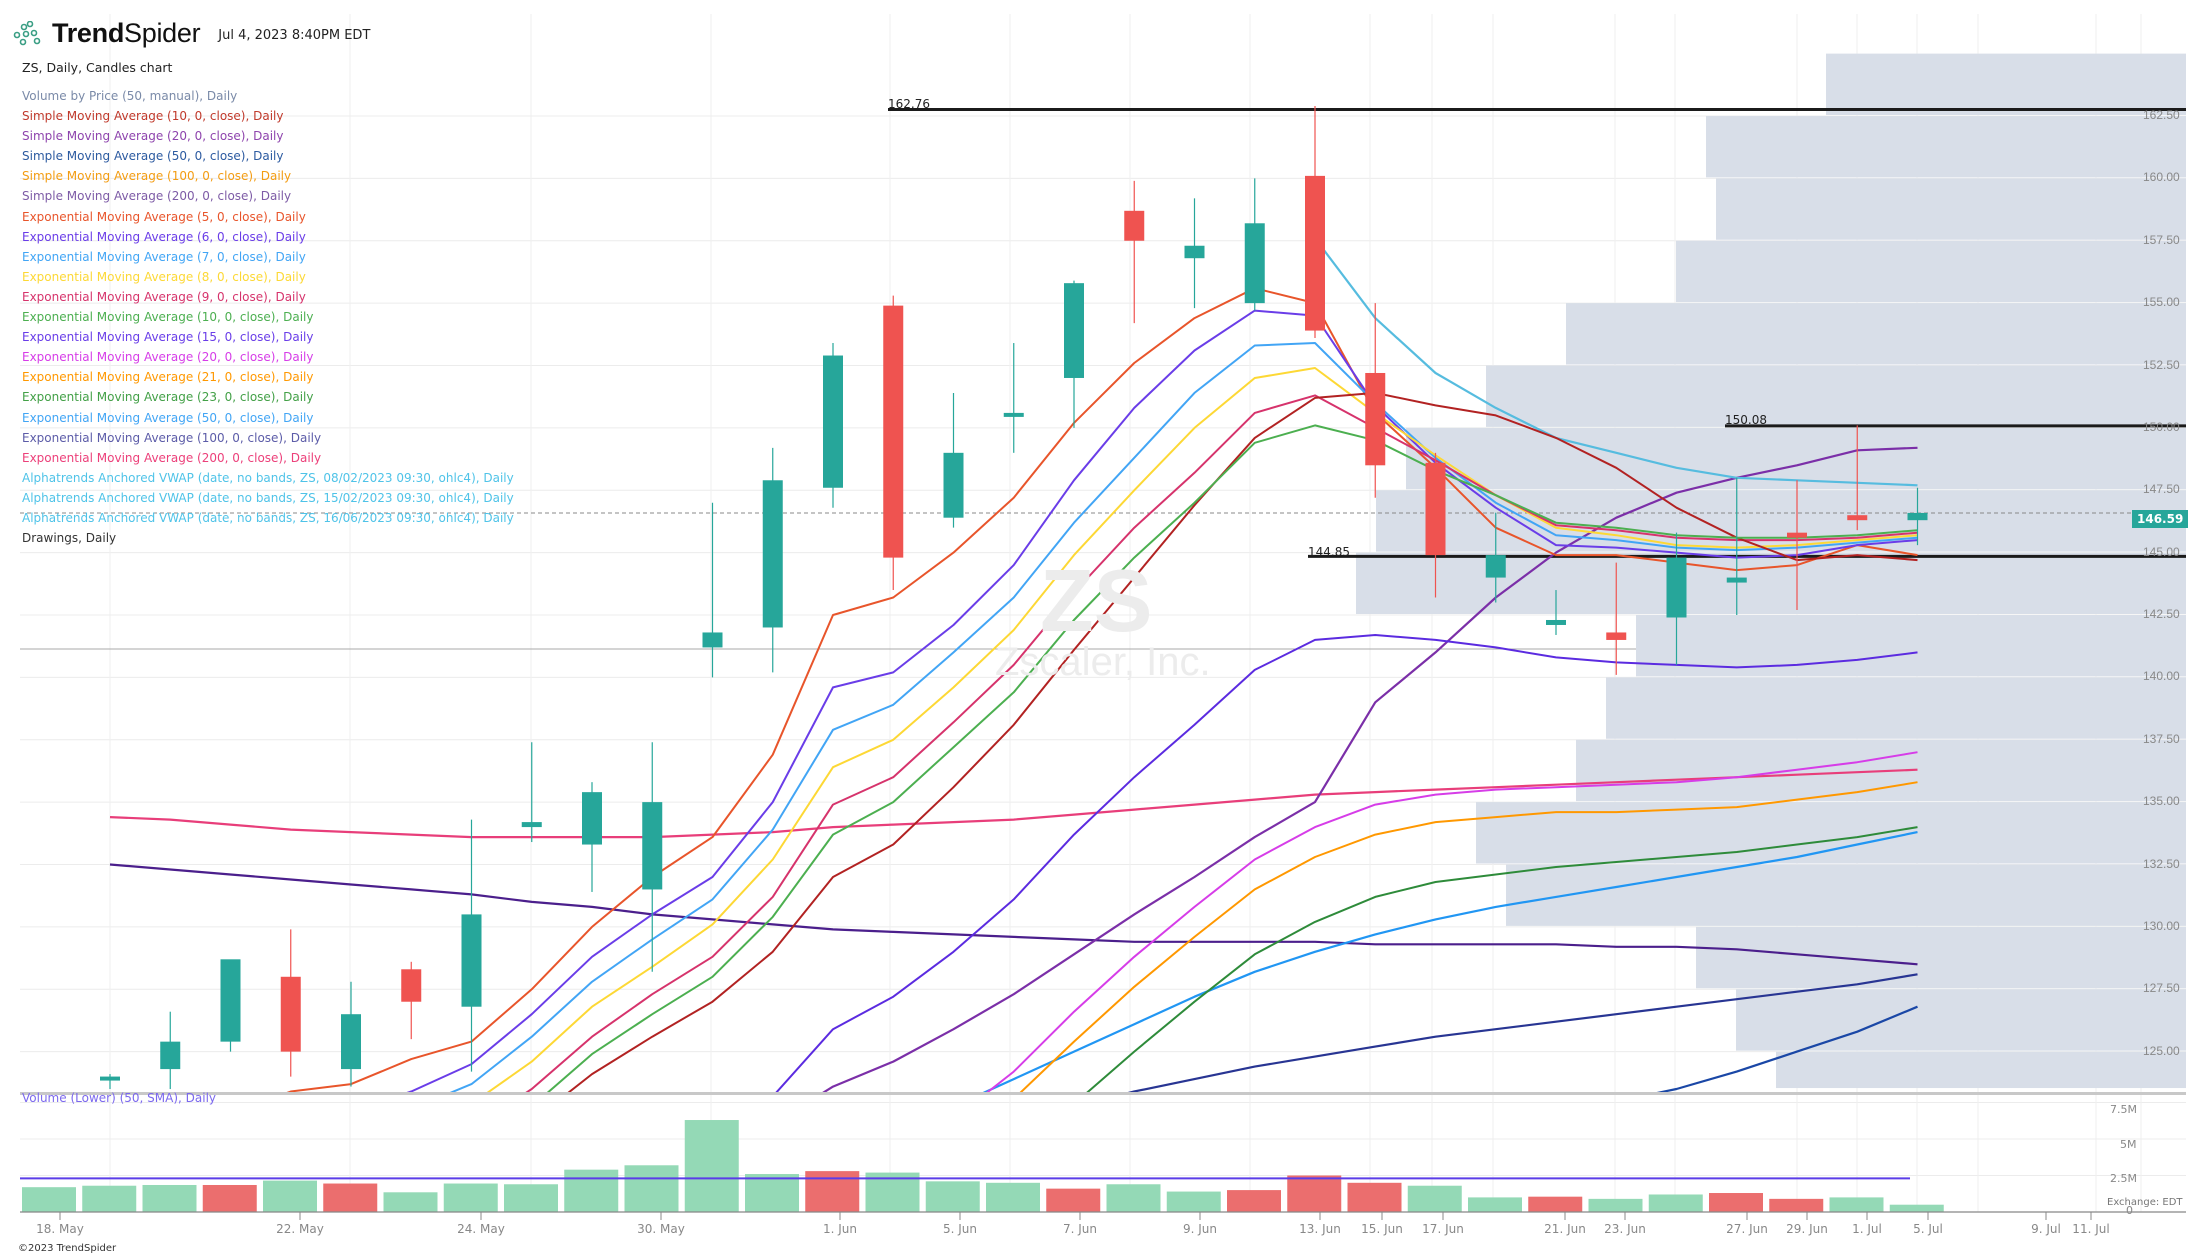 The image size is (2207, 1259). What do you see at coordinates (909, 104) in the screenshot?
I see `drawing-label-high: 162.76` at bounding box center [909, 104].